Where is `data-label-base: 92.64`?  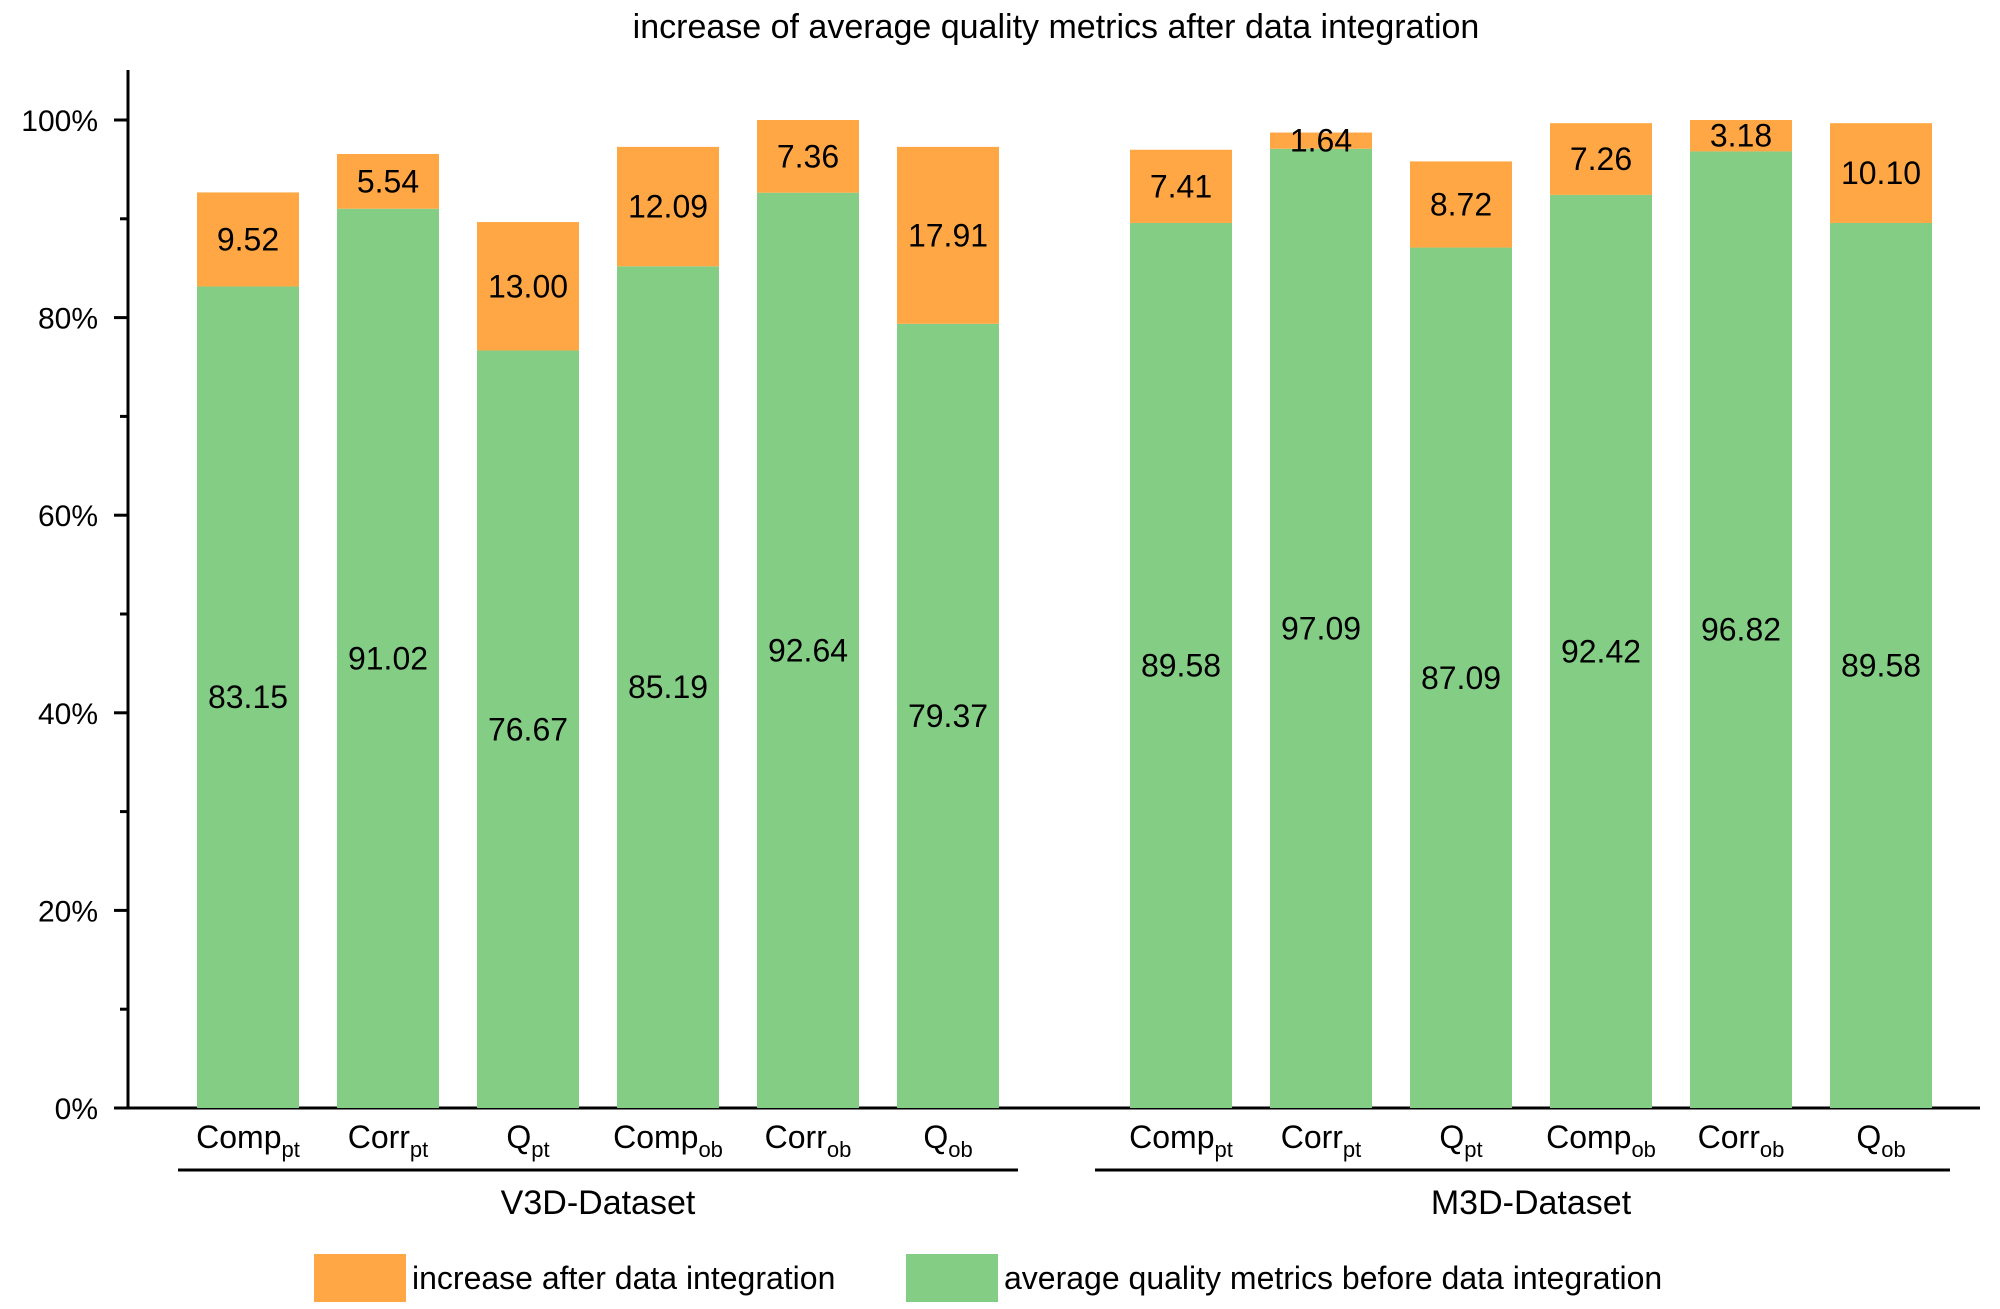
data-label-base: 92.64 is located at coordinates (808, 650).